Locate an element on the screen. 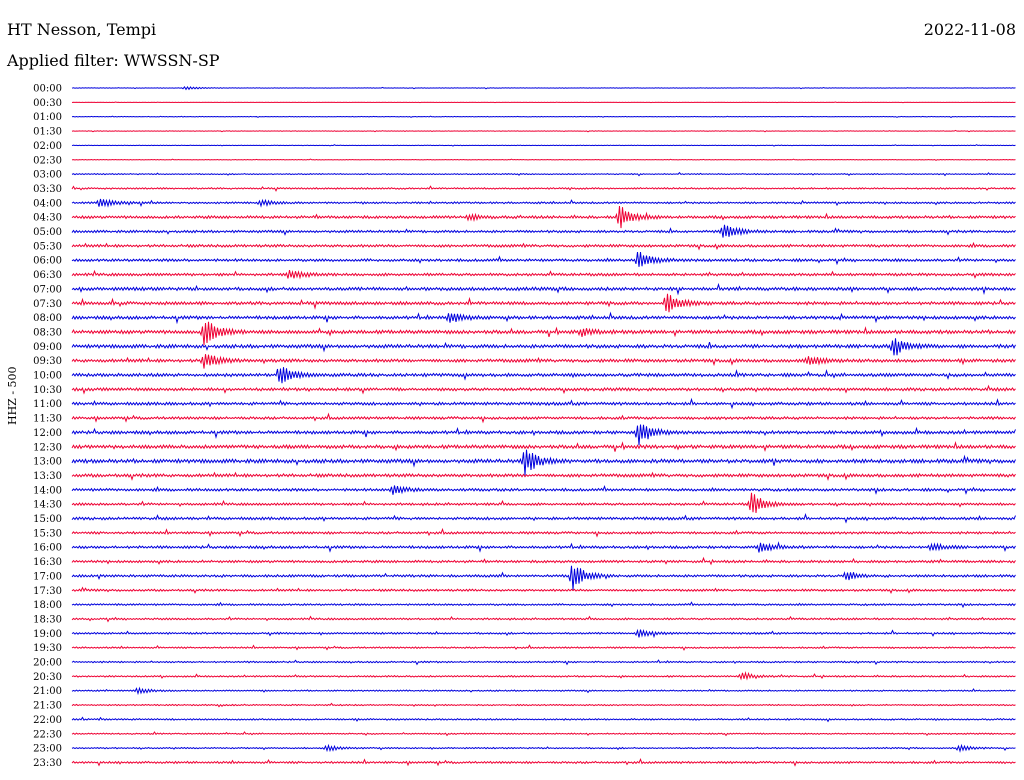 The image size is (1024, 780). time-label: 20:30 is located at coordinates (47, 677).